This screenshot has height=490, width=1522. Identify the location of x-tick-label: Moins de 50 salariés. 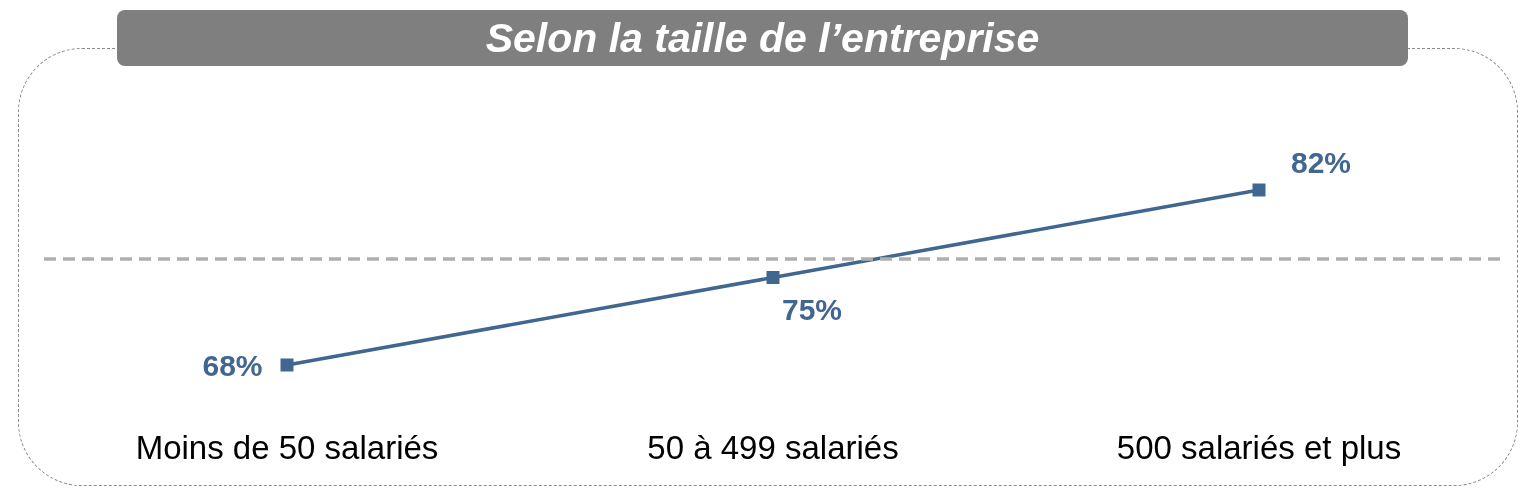
(287, 447).